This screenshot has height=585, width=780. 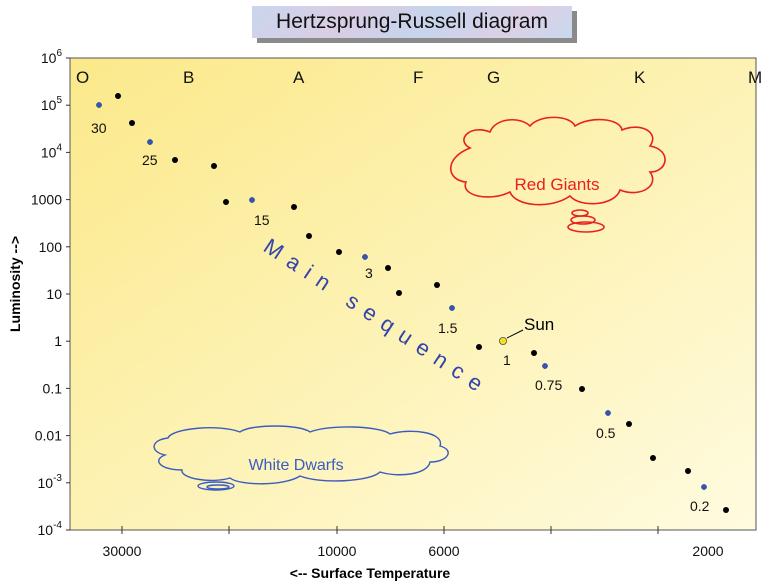 I want to click on spectral-class-O: O, so click(x=82, y=77).